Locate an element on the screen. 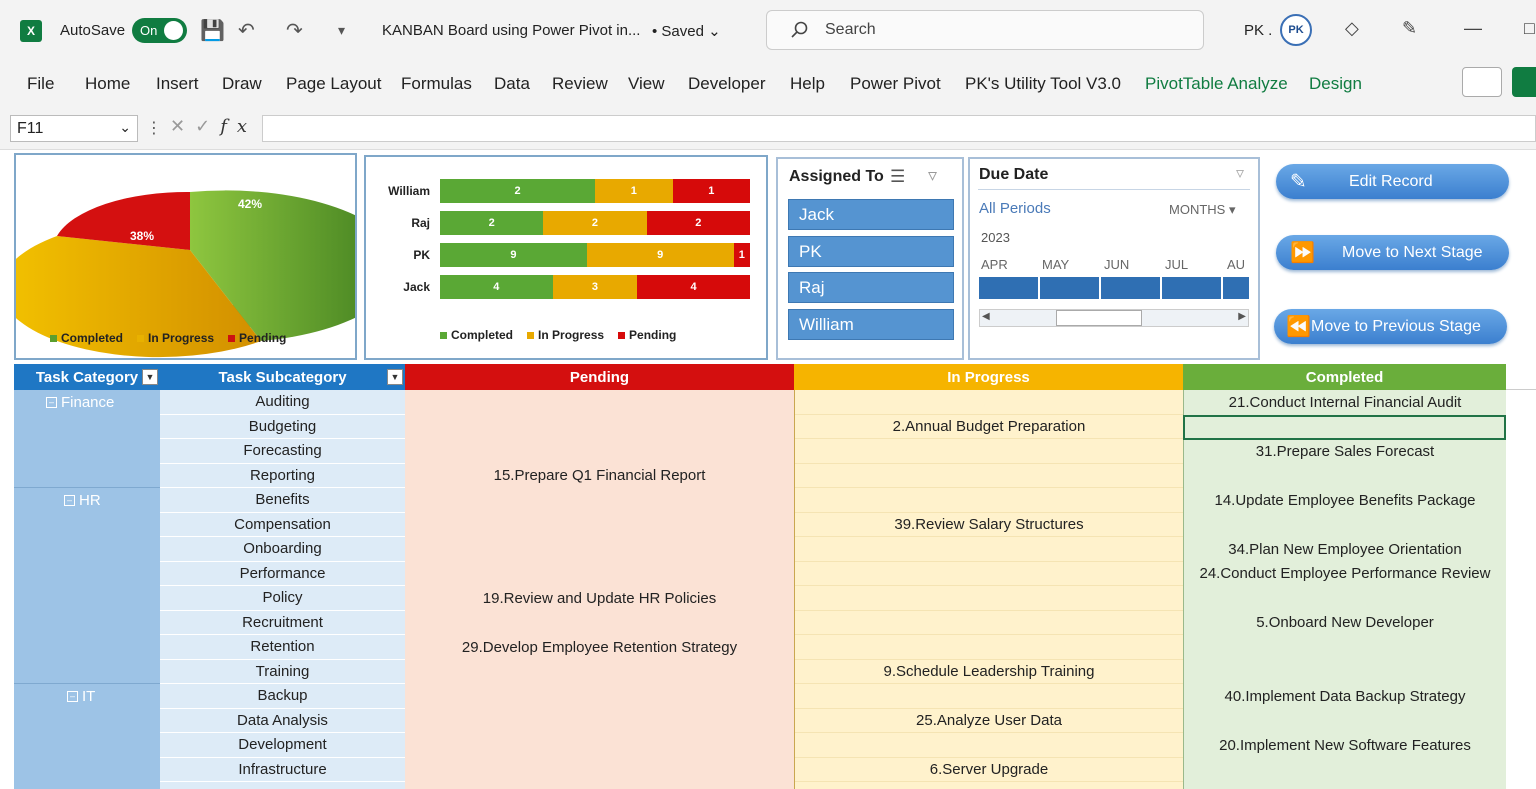 This screenshot has height=789, width=1536. share-button is located at coordinates (1524, 82).